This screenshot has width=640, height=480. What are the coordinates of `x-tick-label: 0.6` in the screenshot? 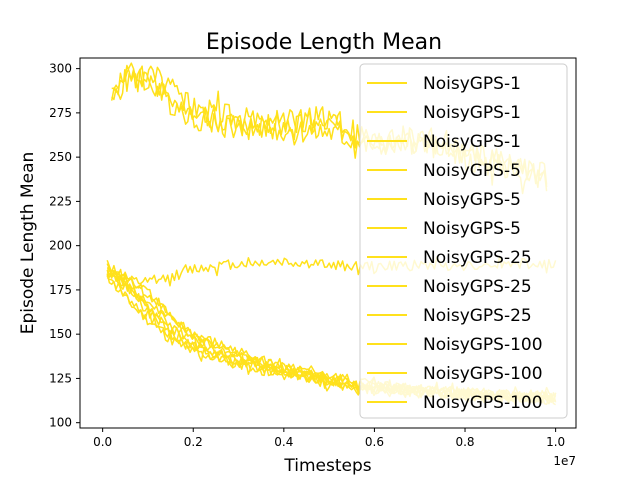 It's located at (374, 442).